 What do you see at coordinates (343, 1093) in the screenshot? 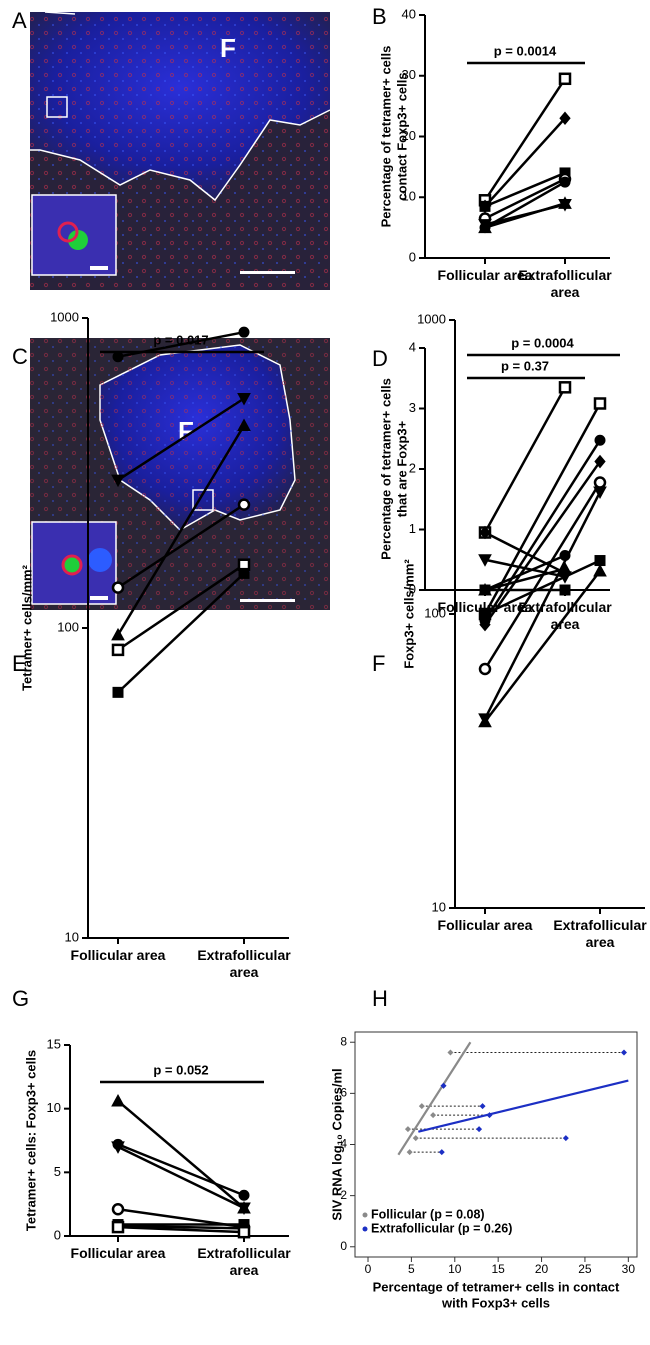
I see `y-tick-label: 6` at bounding box center [343, 1093].